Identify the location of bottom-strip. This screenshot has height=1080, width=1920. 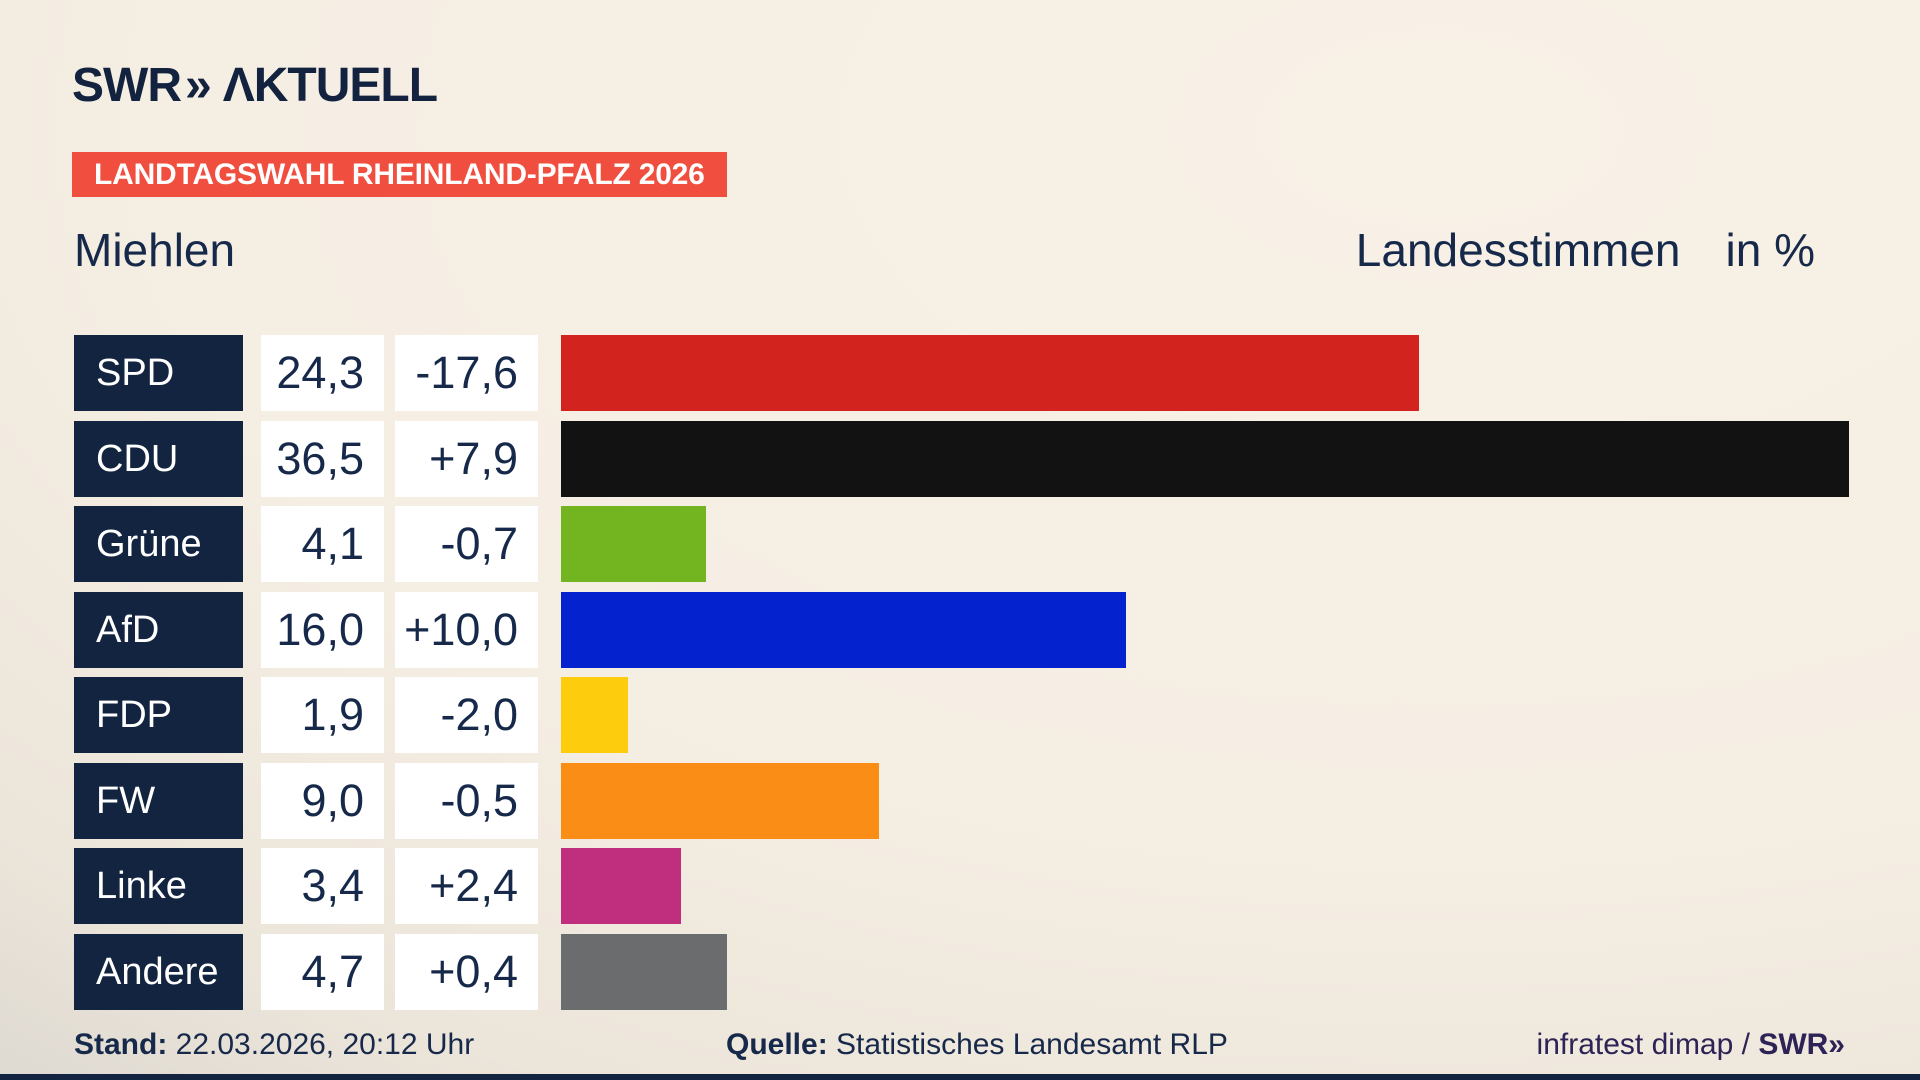
(960, 1077).